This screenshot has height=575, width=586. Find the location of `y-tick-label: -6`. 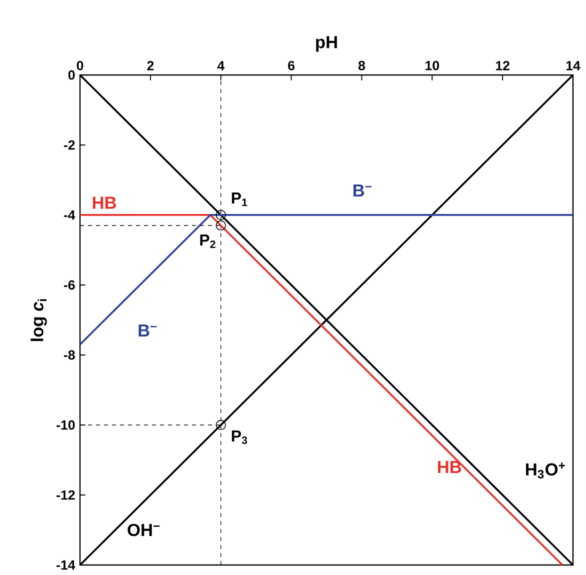

y-tick-label: -6 is located at coordinates (69, 285).